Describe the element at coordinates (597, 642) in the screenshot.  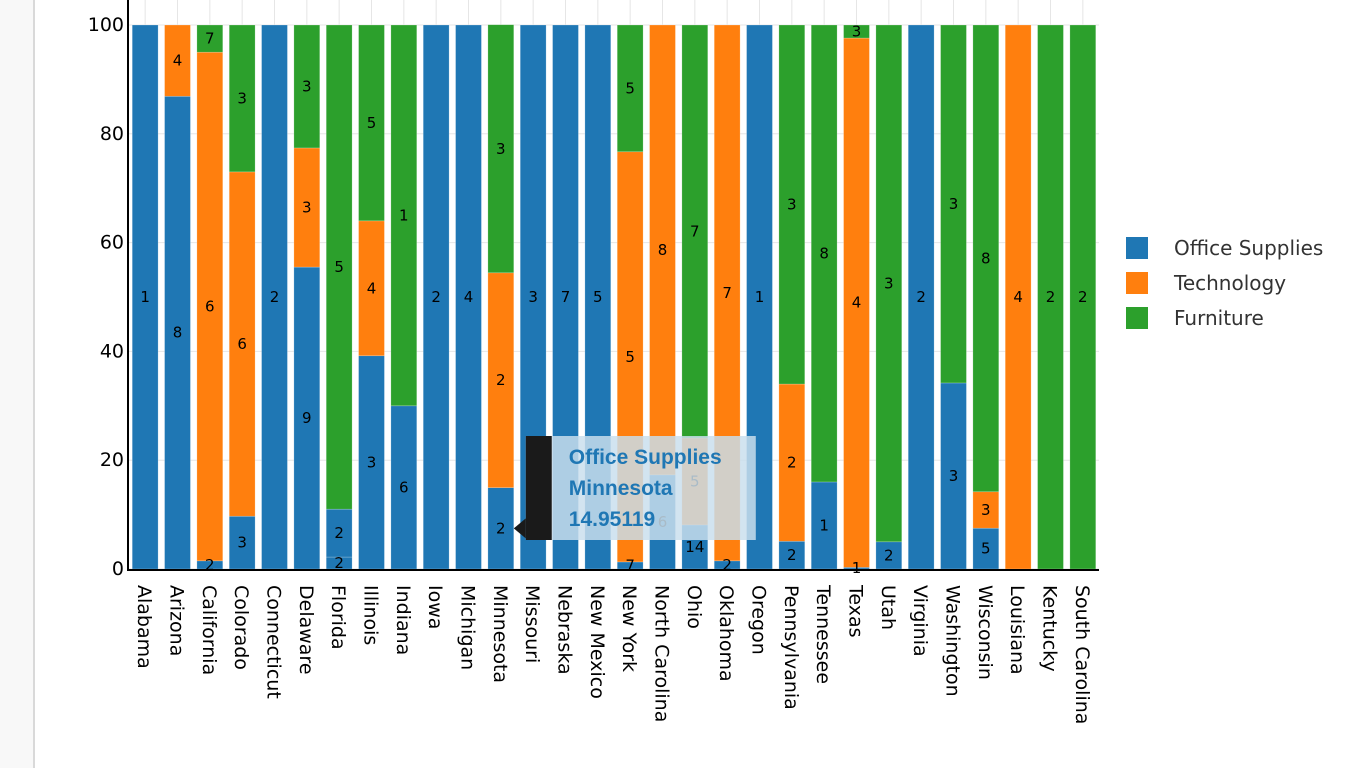
I see `x-tick-label: New Mexico` at that location.